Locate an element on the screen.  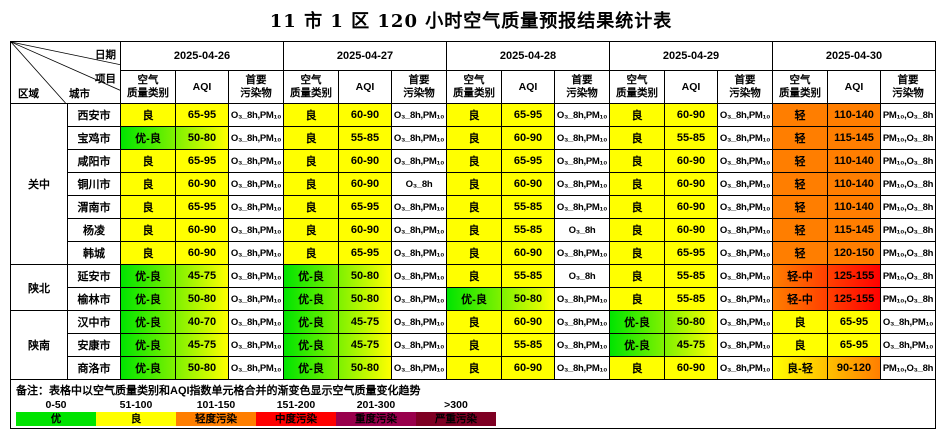
corner-cell: 日期 项目 区域 城市 is located at coordinates (65, 72).